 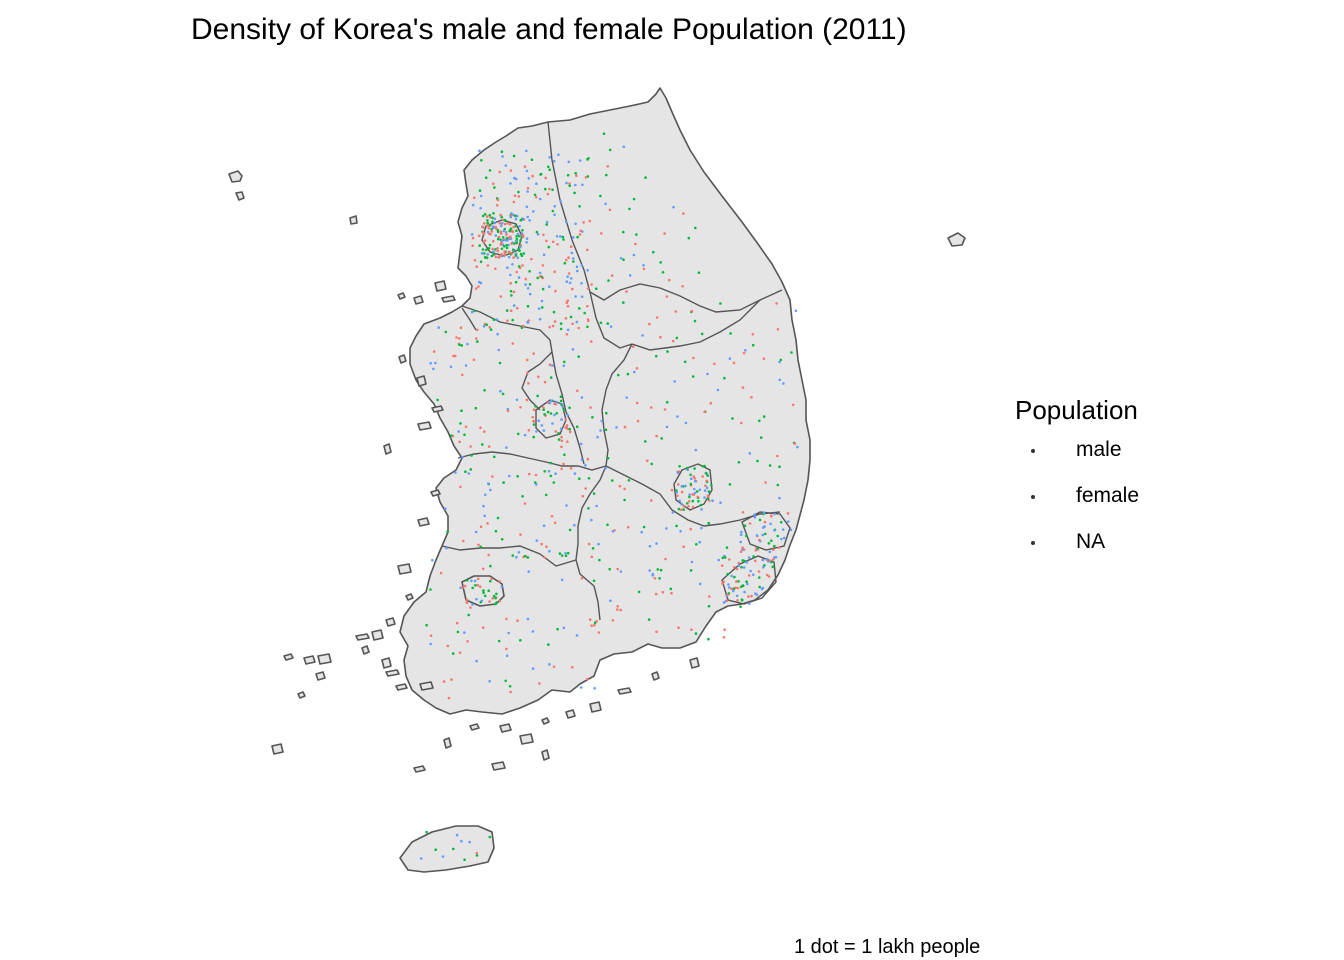 I want to click on legend-item-male: male, so click(x=1125, y=450).